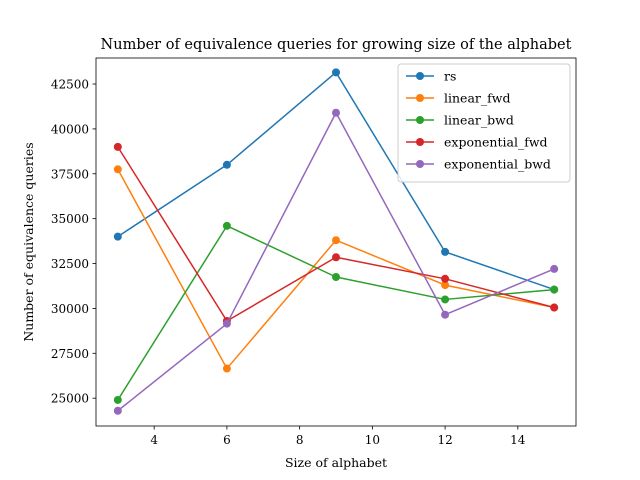  What do you see at coordinates (28, 241) in the screenshot?
I see `y-axis-label: Number of equivalence queries` at bounding box center [28, 241].